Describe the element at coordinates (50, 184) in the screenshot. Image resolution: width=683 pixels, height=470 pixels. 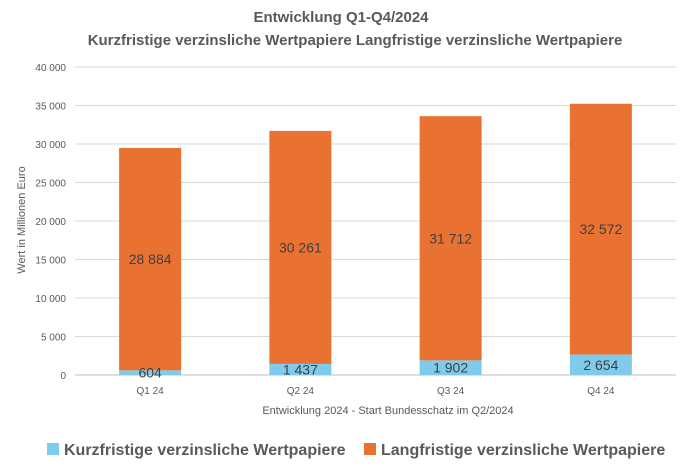
I see `y-tick-label: 25 000` at that location.